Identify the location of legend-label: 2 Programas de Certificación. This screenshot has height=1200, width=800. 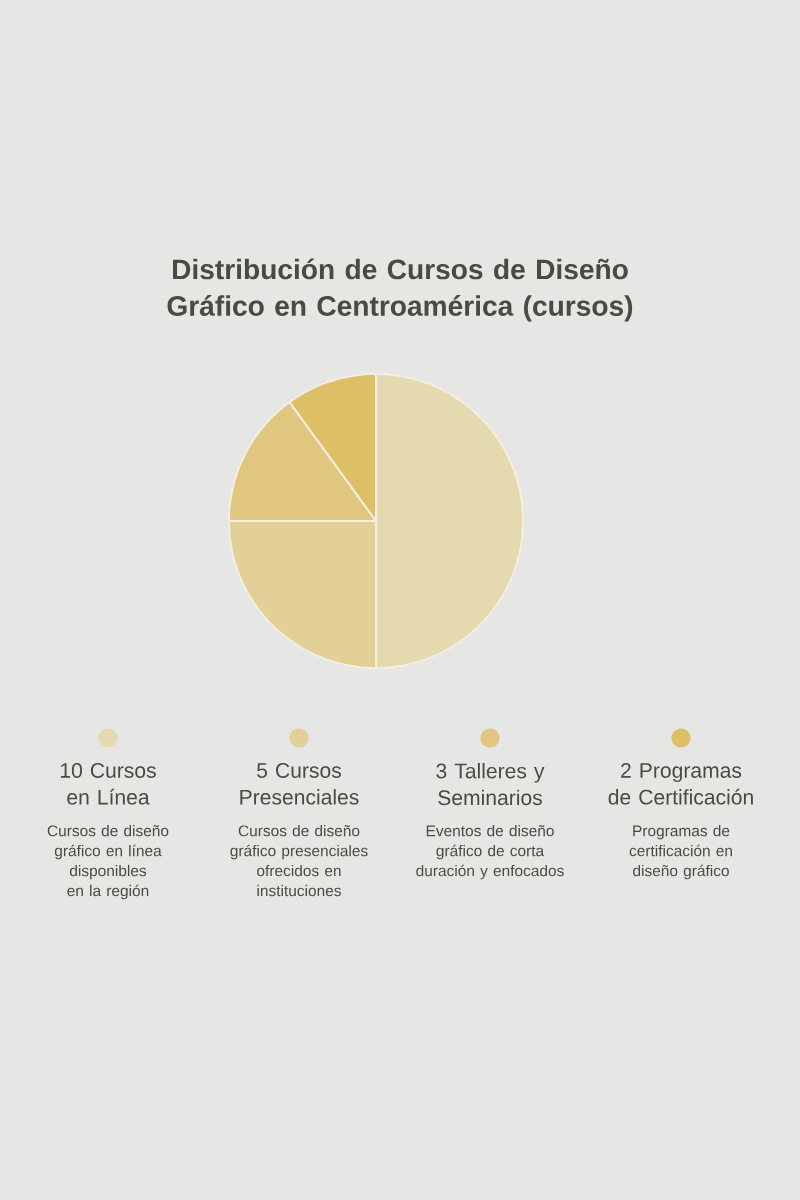
(680, 783).